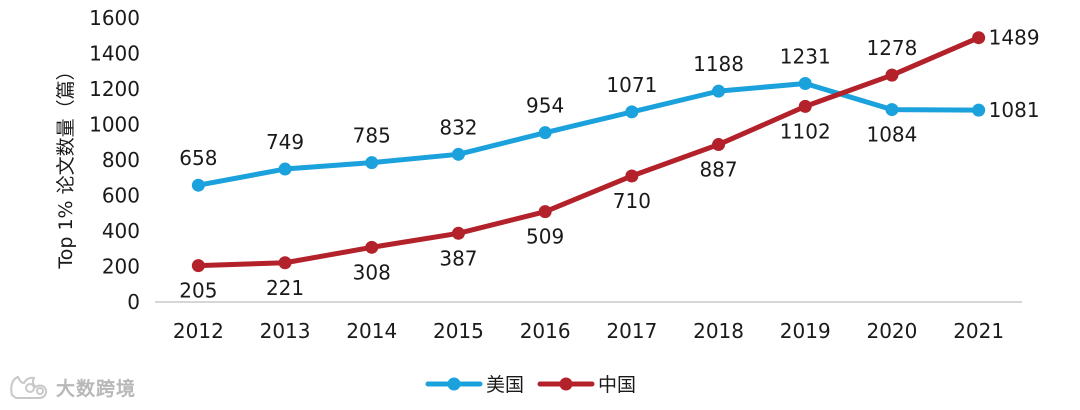 The width and height of the screenshot is (1080, 410). Describe the element at coordinates (121, 267) in the screenshot. I see `y-tick-label: 200` at that location.